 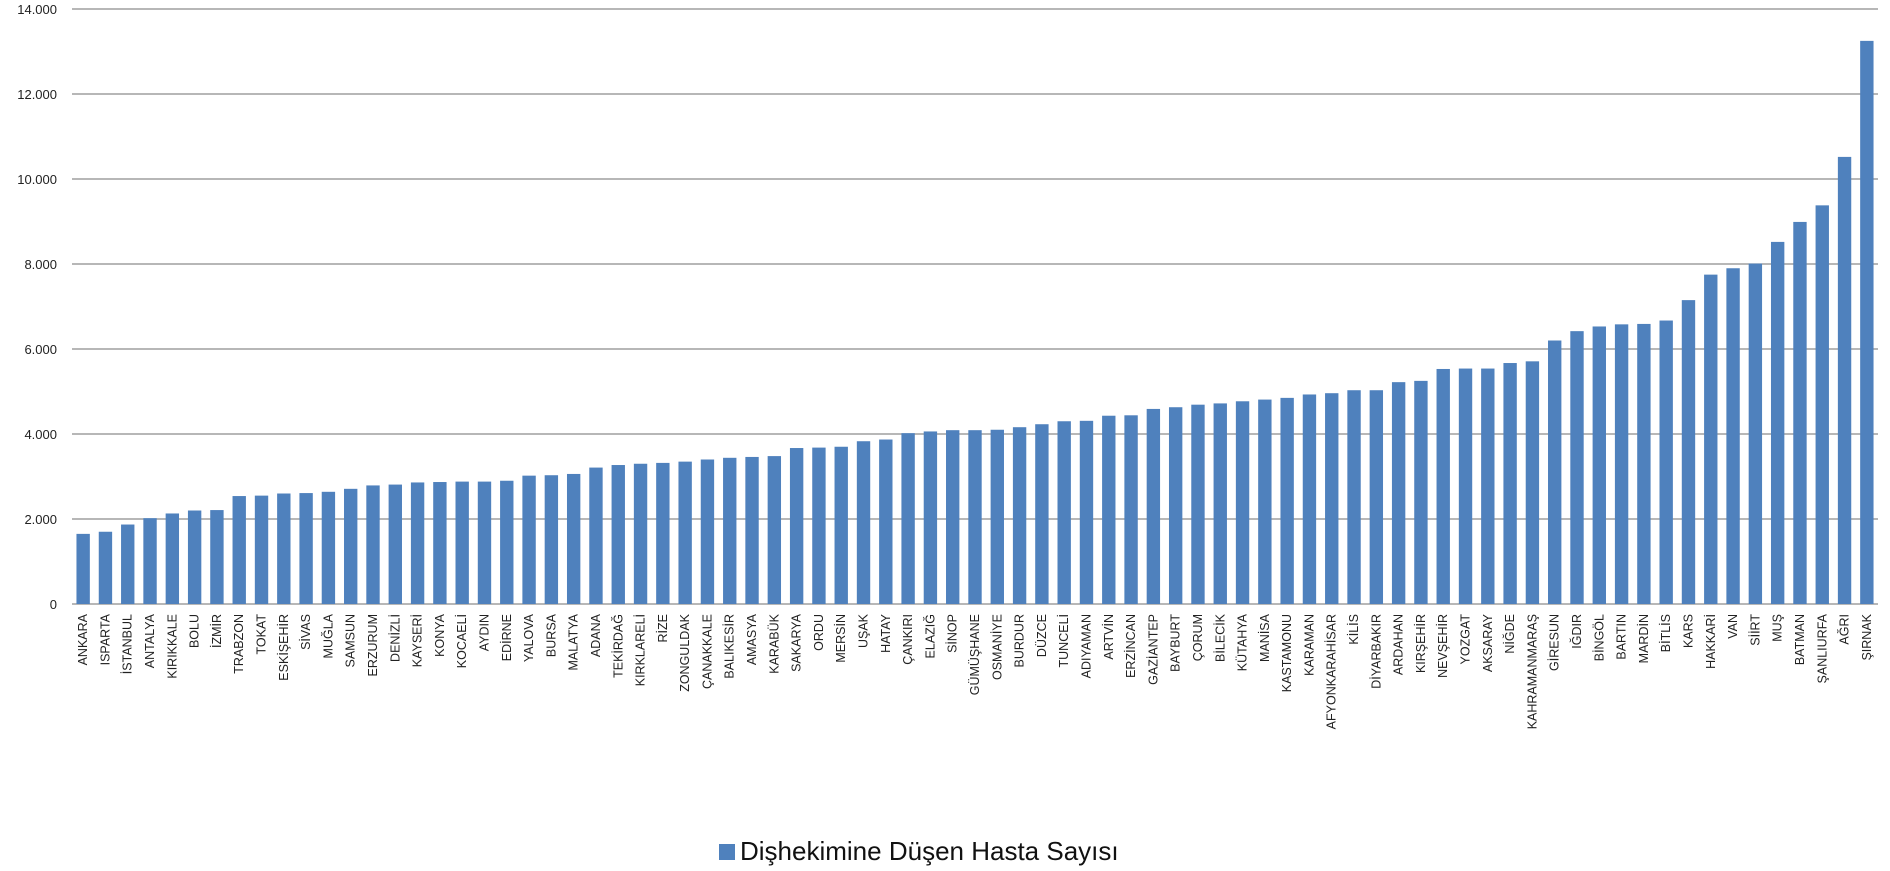 I want to click on x-tick-label: ÇORUM, so click(x=1198, y=637).